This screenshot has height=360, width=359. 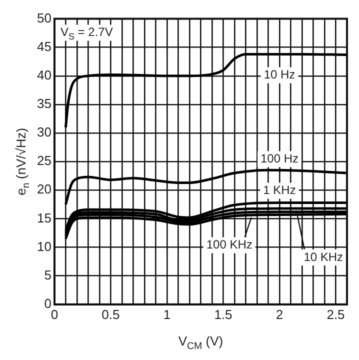 What do you see at coordinates (48, 274) in the screenshot?
I see `y-tick-label: 5` at bounding box center [48, 274].